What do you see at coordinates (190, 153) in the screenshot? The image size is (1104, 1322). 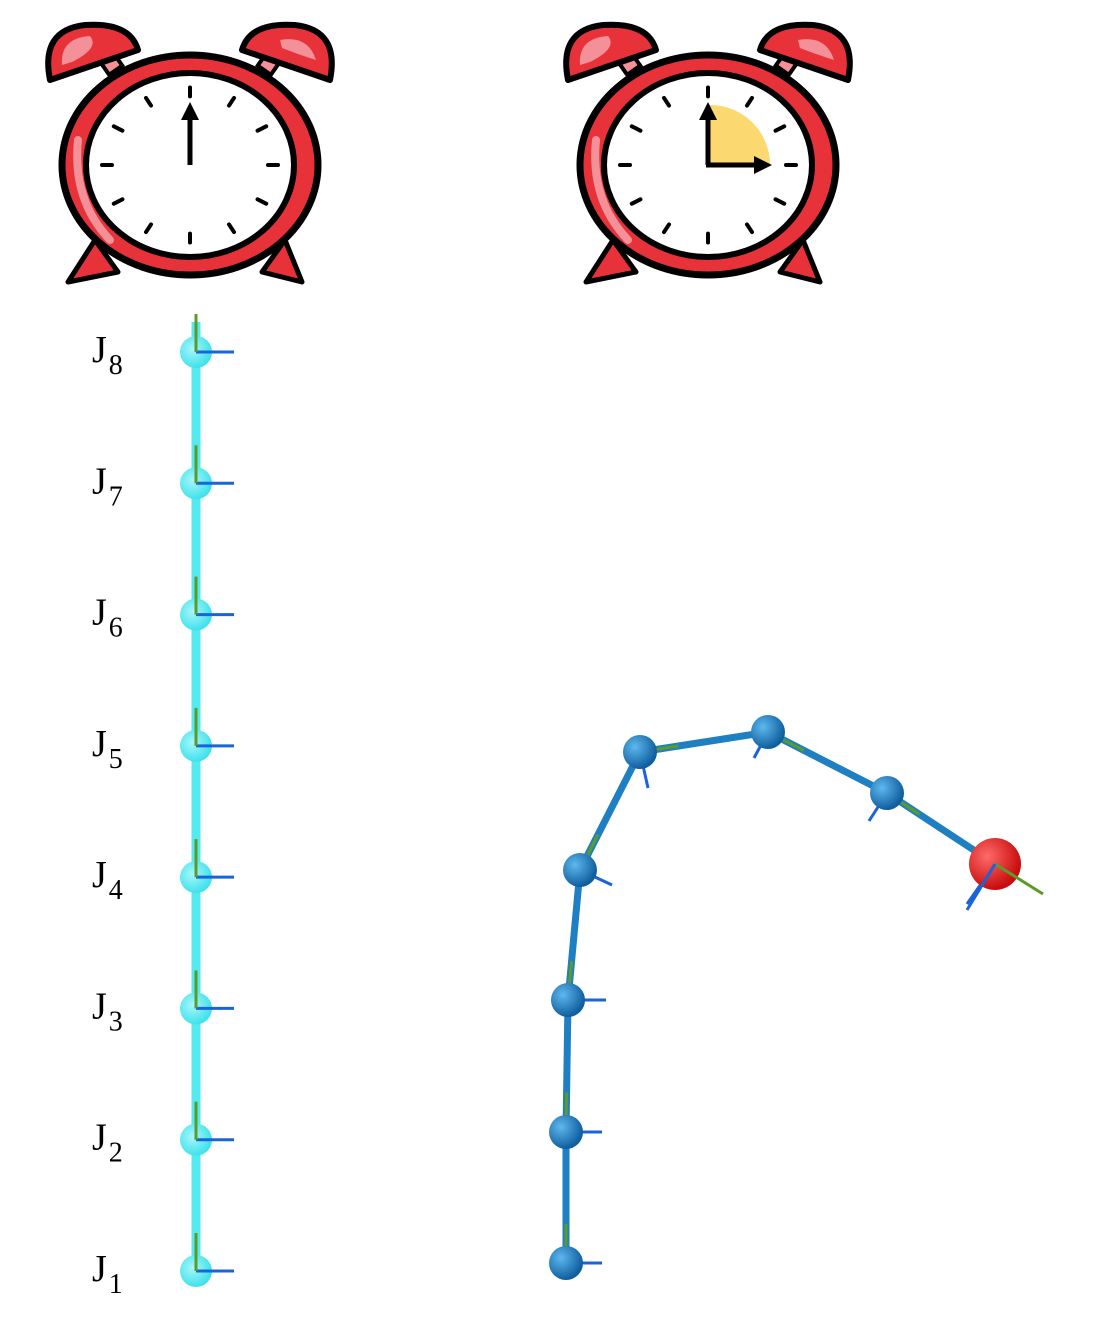 I see `alarm-clock-start-icon` at bounding box center [190, 153].